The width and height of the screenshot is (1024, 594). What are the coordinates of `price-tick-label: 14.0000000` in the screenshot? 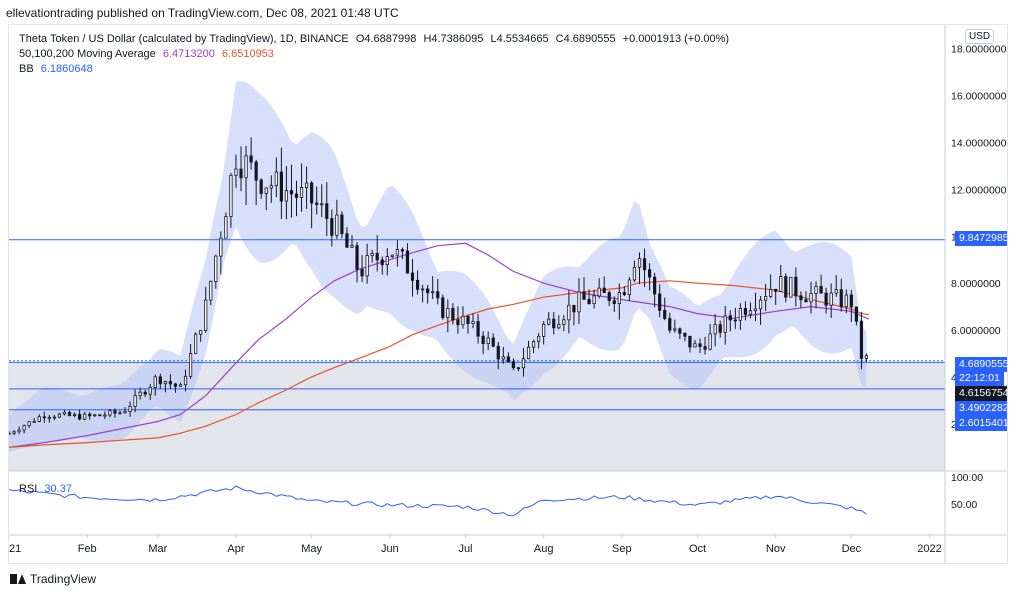 It's located at (979, 144).